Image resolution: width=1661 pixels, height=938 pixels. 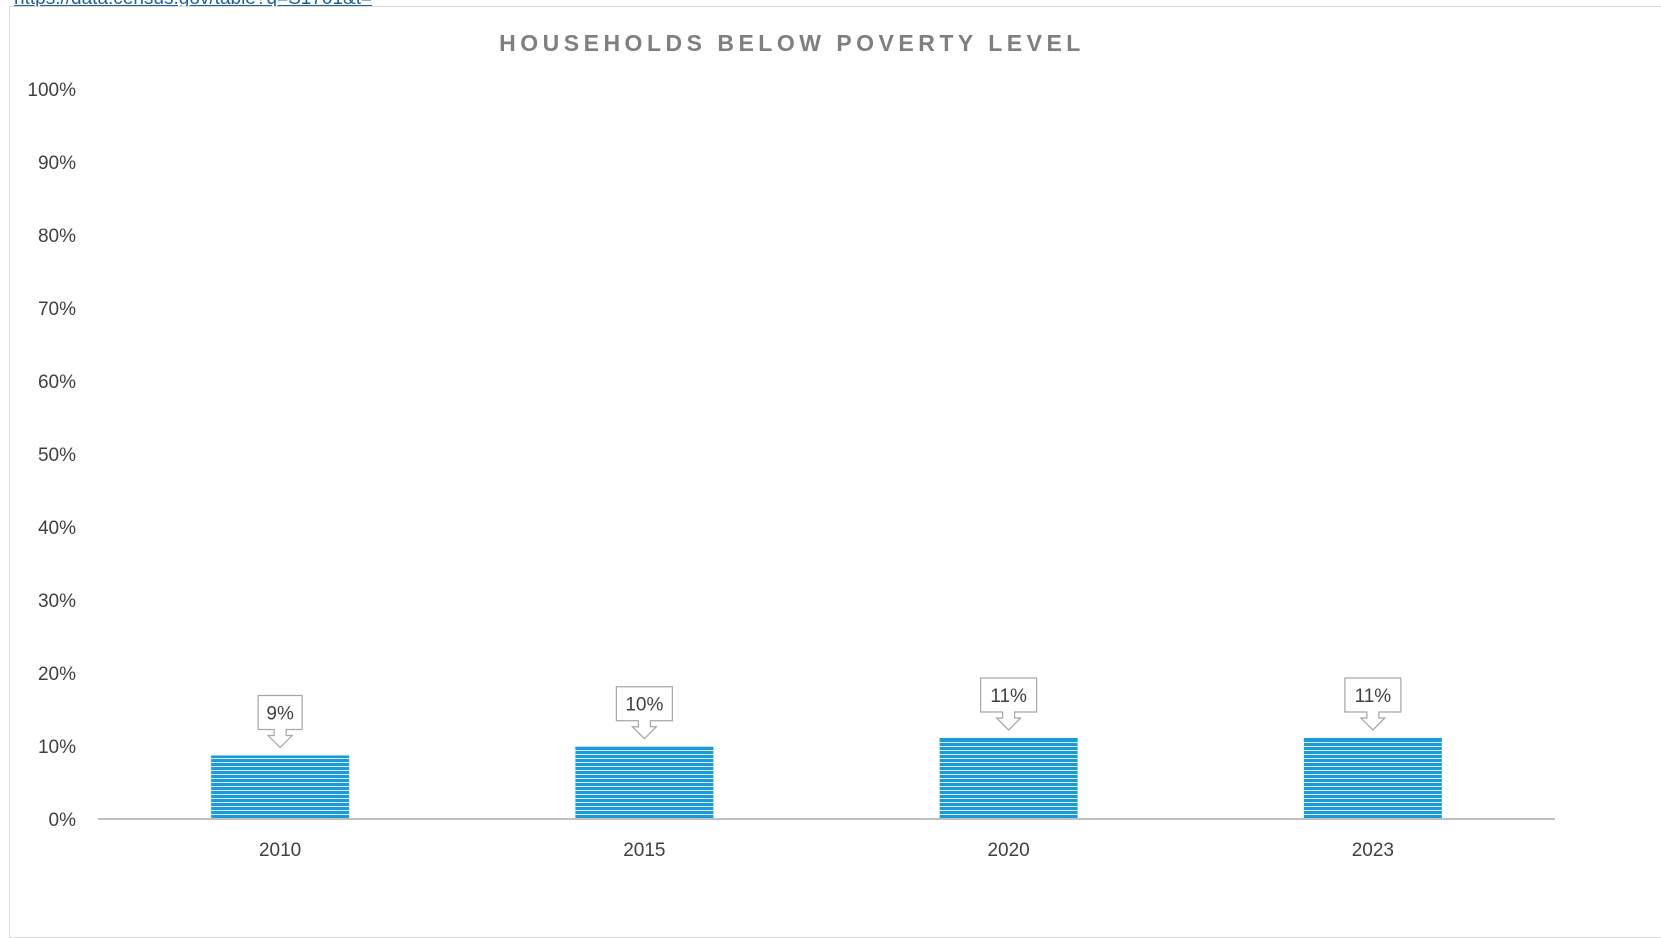 What do you see at coordinates (1008, 850) in the screenshot?
I see `x-tick-label: 2020` at bounding box center [1008, 850].